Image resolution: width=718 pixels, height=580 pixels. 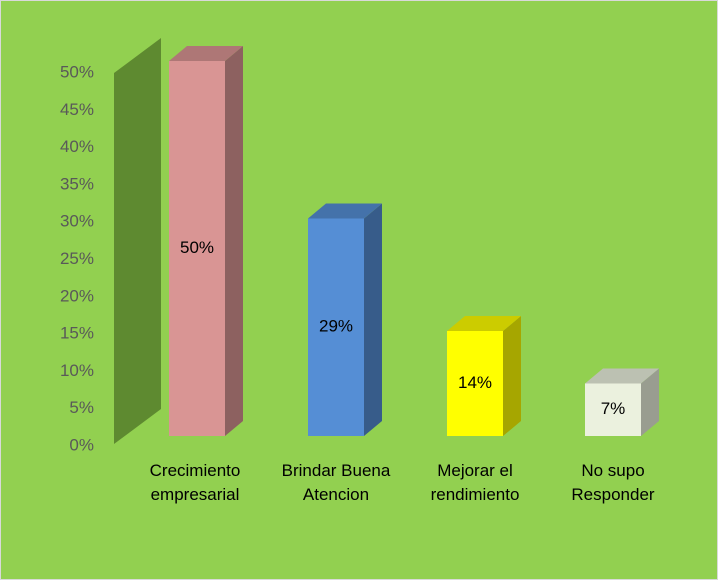 I want to click on y-tick-label: 5%, so click(x=81, y=407).